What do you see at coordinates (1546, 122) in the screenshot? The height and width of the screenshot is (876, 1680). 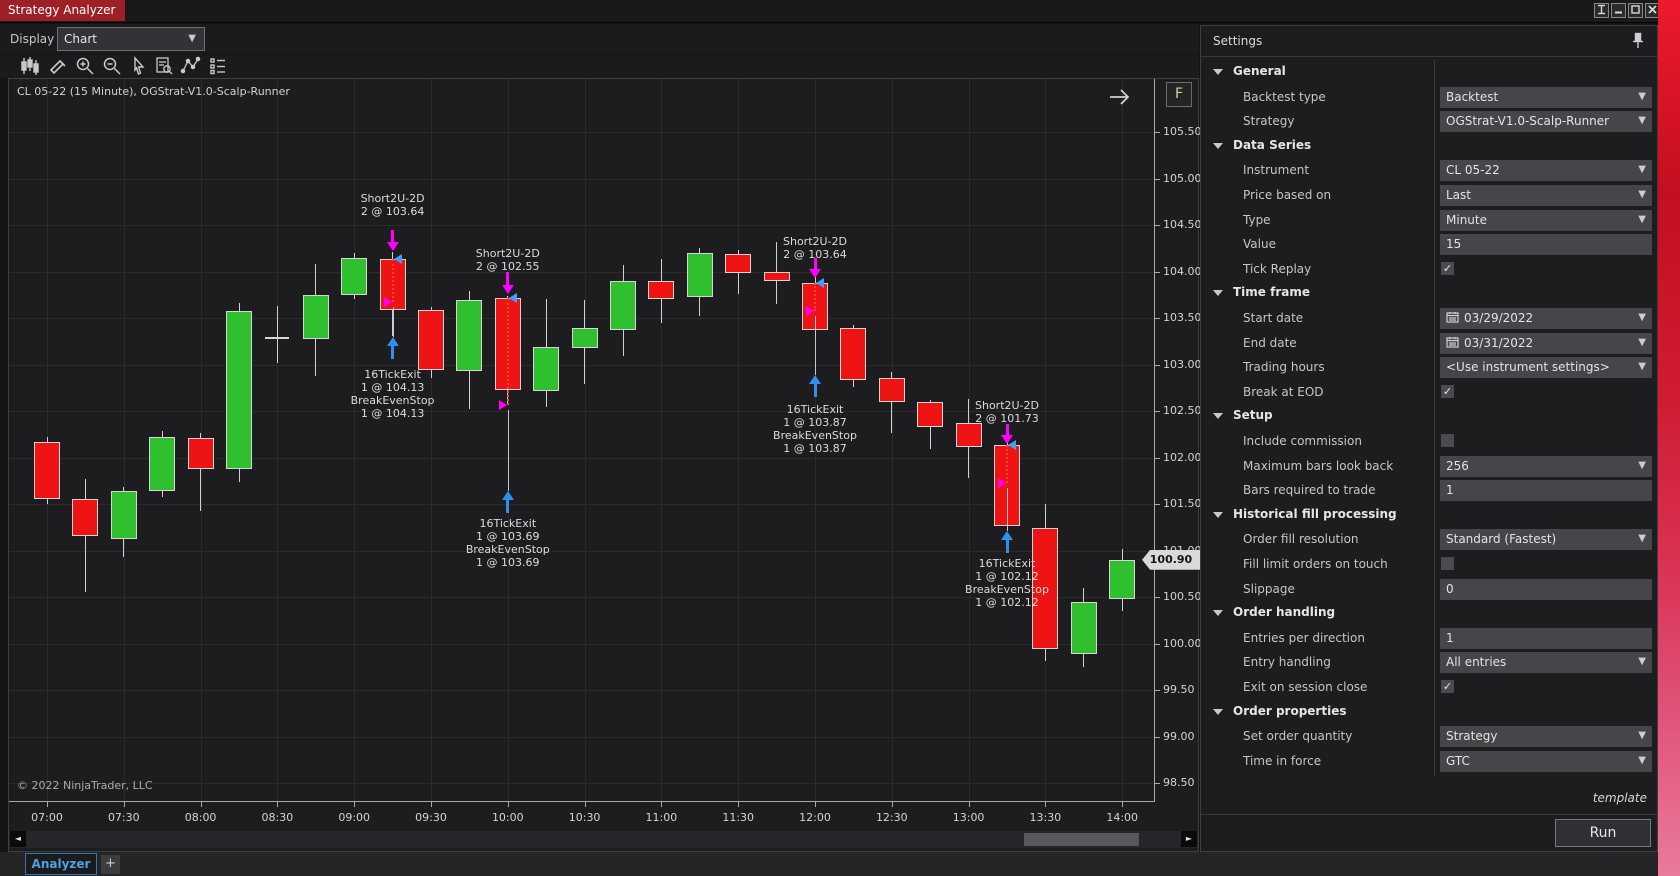 I see `setting-dropdown: OGStrat-V1.0-Scalp-Runner ▼` at bounding box center [1546, 122].